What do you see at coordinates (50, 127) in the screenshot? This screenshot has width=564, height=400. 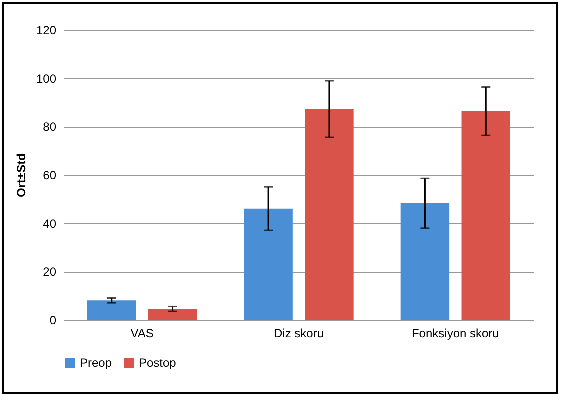 I see `y-tick-label: 80` at bounding box center [50, 127].